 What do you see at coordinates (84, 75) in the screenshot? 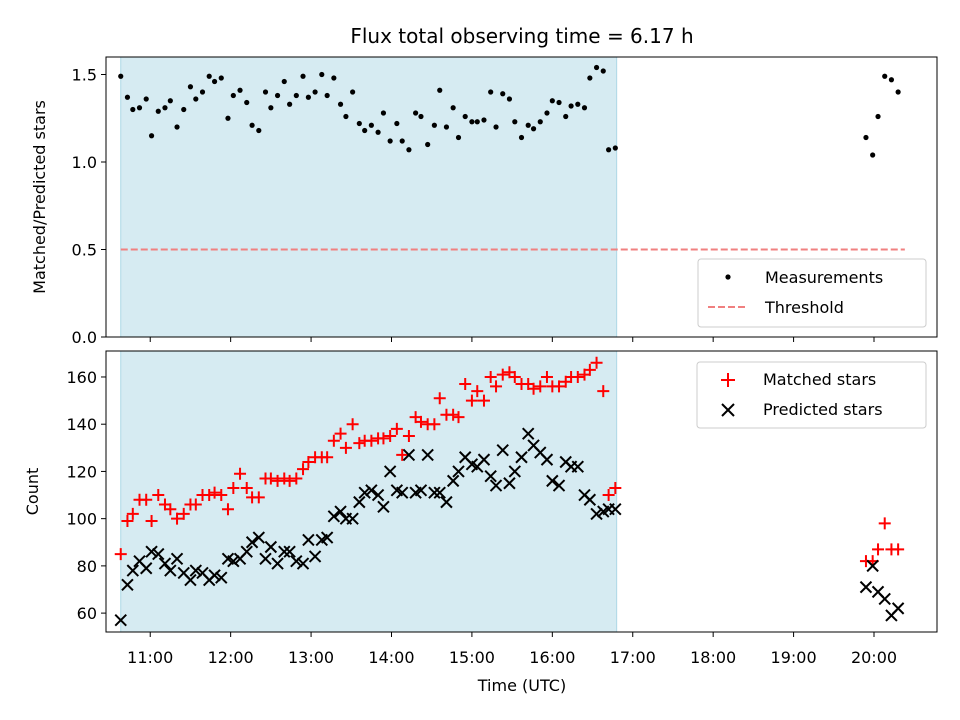
I see `top-y-tick-label: 1.5` at bounding box center [84, 75].